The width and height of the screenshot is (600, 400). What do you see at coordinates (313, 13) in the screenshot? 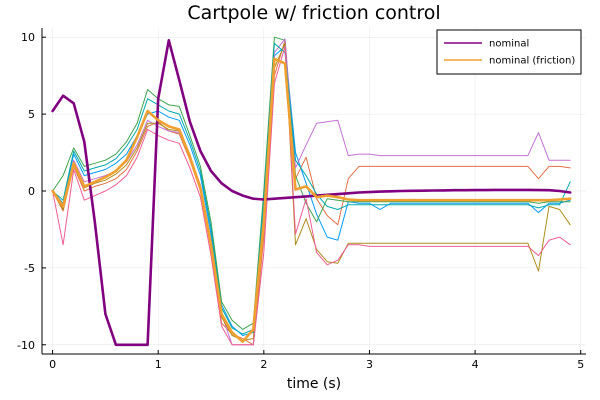
I see `chart-title: Cartpole w/ friction control` at bounding box center [313, 13].